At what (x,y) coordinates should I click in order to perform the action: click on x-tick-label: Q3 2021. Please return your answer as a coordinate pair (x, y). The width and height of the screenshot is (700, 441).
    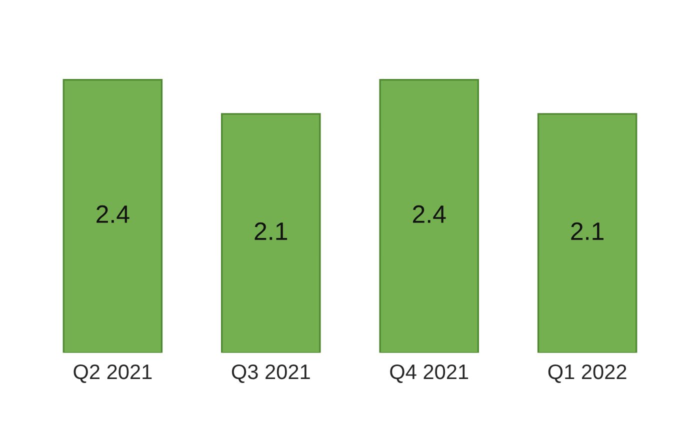
    Looking at the image, I should click on (271, 373).